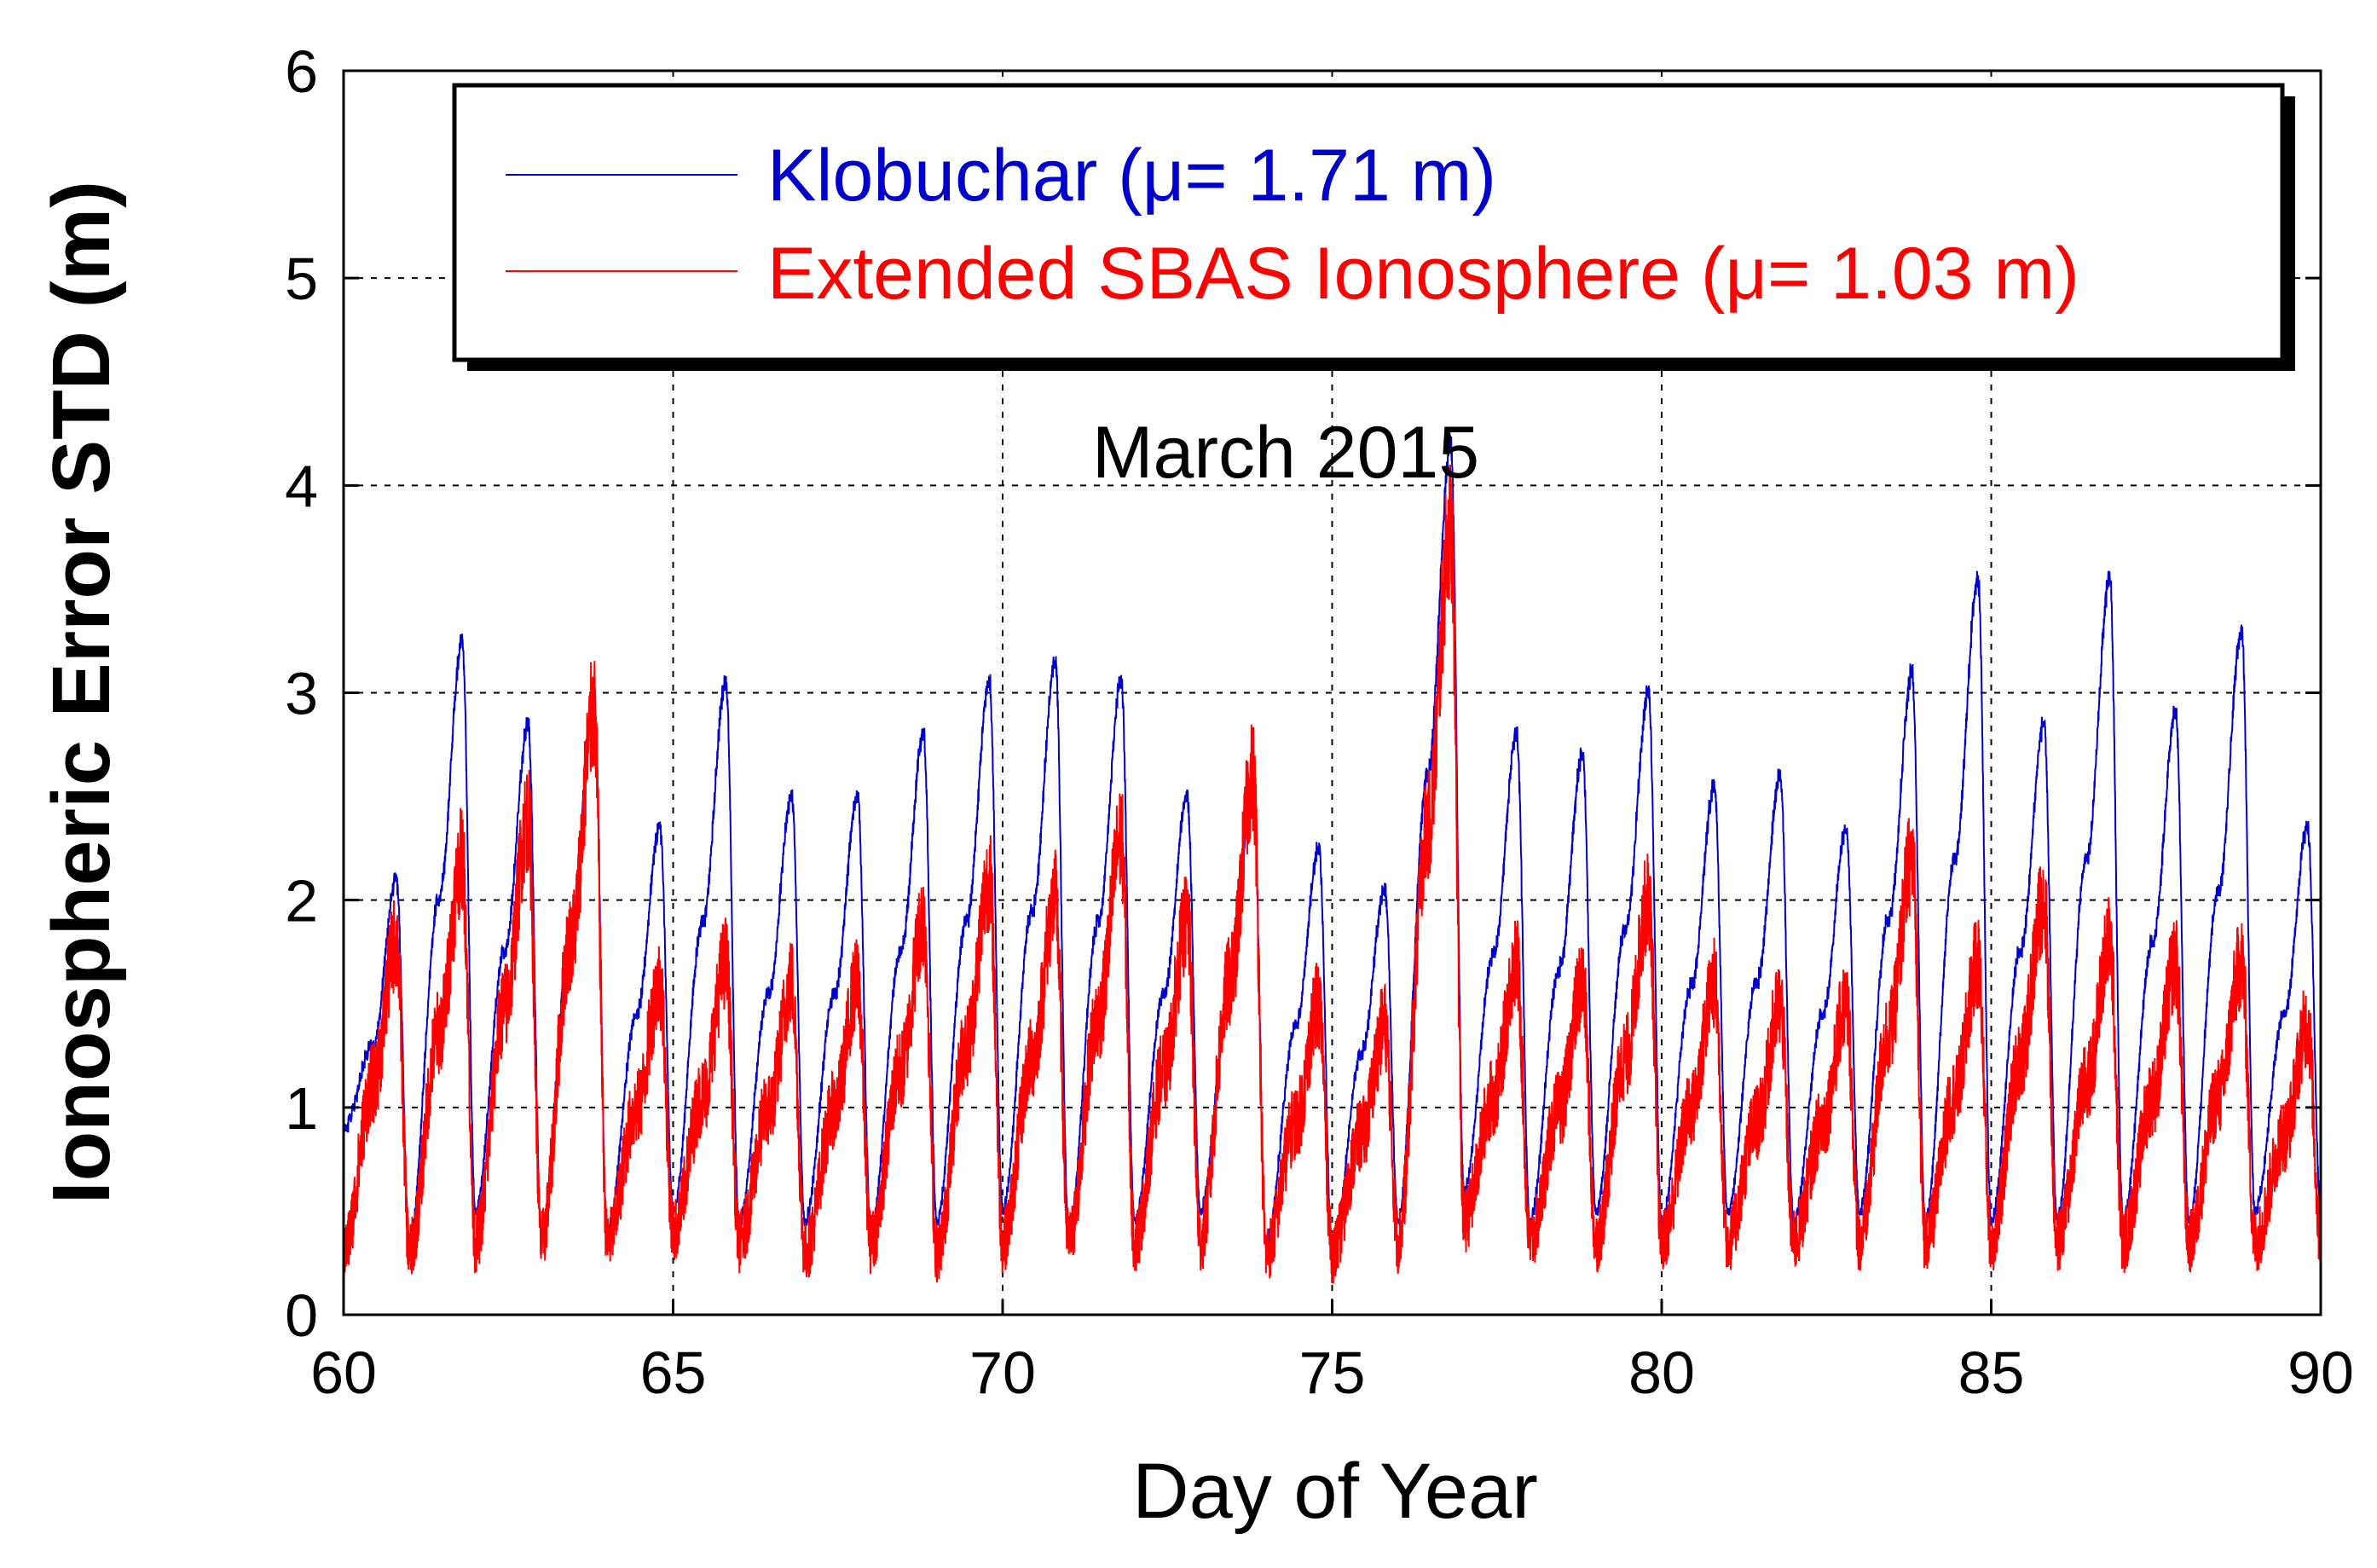 Image resolution: width=2377 pixels, height=1568 pixels. What do you see at coordinates (301, 279) in the screenshot?
I see `y-tick-label: 5` at bounding box center [301, 279].